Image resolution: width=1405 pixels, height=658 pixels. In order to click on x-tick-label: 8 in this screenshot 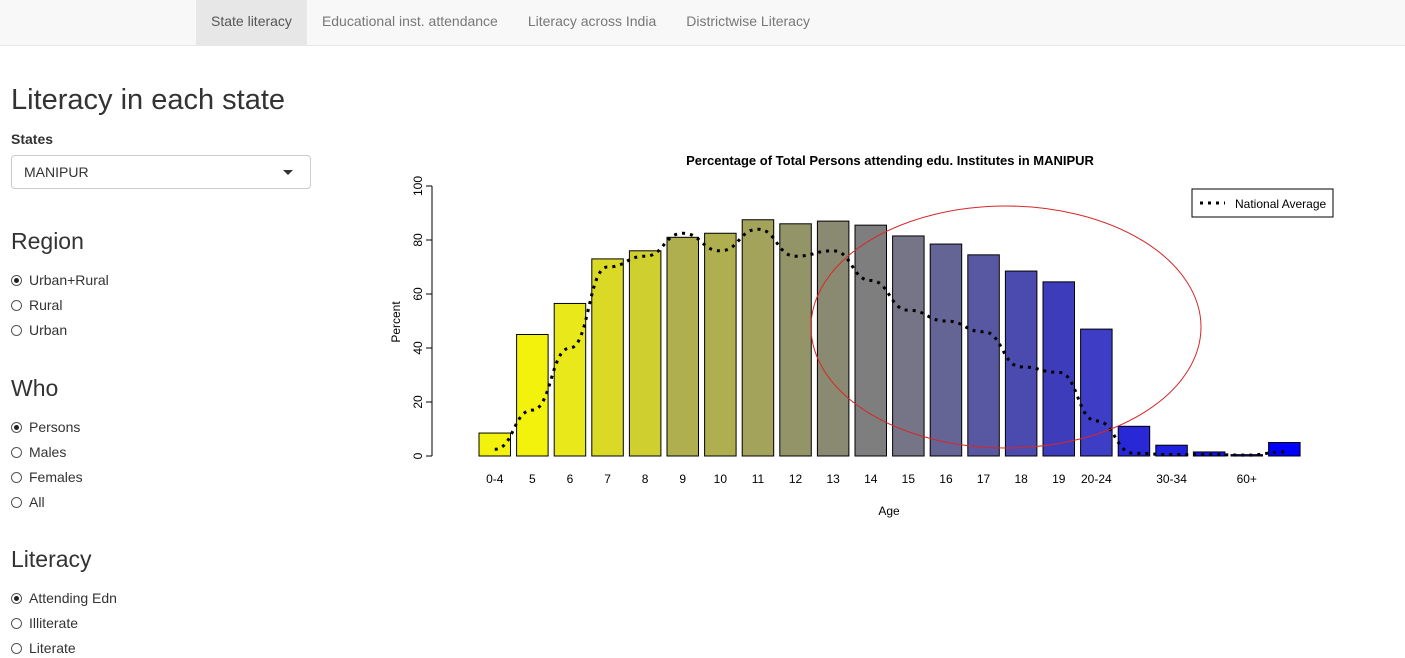, I will do `click(645, 479)`.